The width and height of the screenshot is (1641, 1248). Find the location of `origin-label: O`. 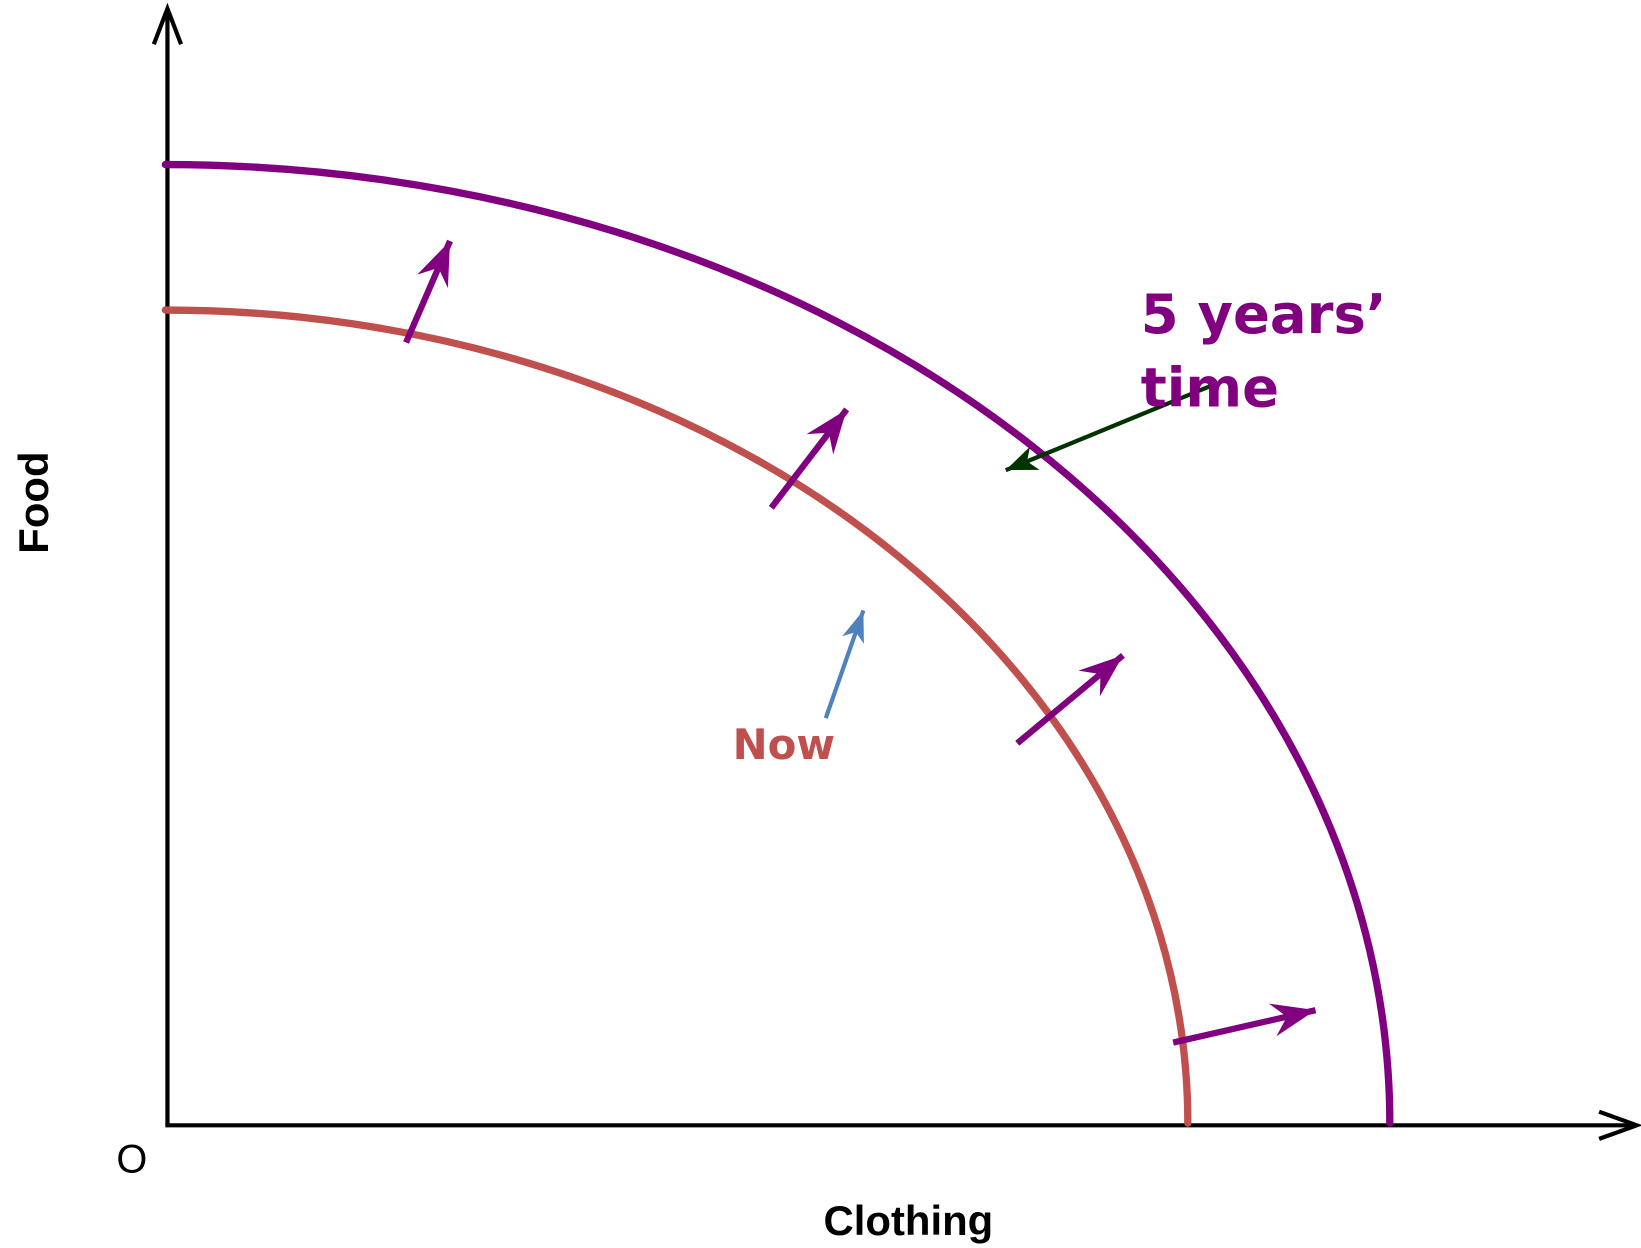

origin-label: O is located at coordinates (131, 1159).